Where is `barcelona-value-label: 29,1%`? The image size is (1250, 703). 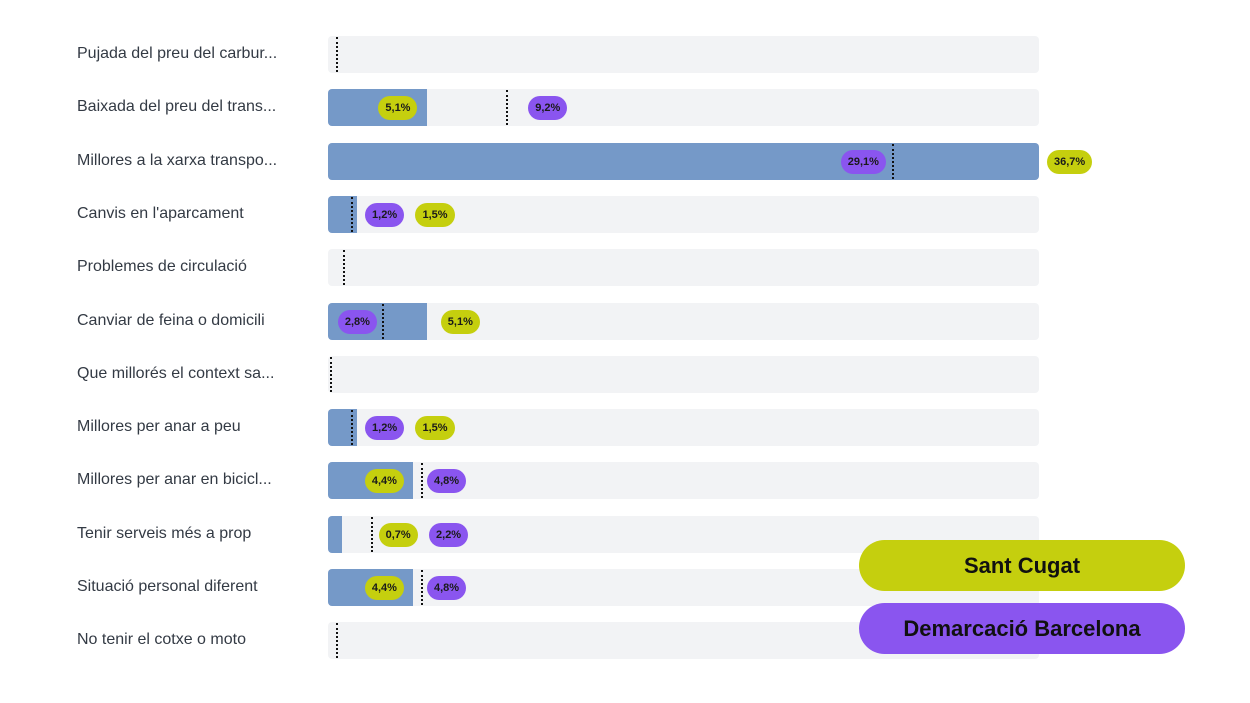 barcelona-value-label: 29,1% is located at coordinates (863, 161).